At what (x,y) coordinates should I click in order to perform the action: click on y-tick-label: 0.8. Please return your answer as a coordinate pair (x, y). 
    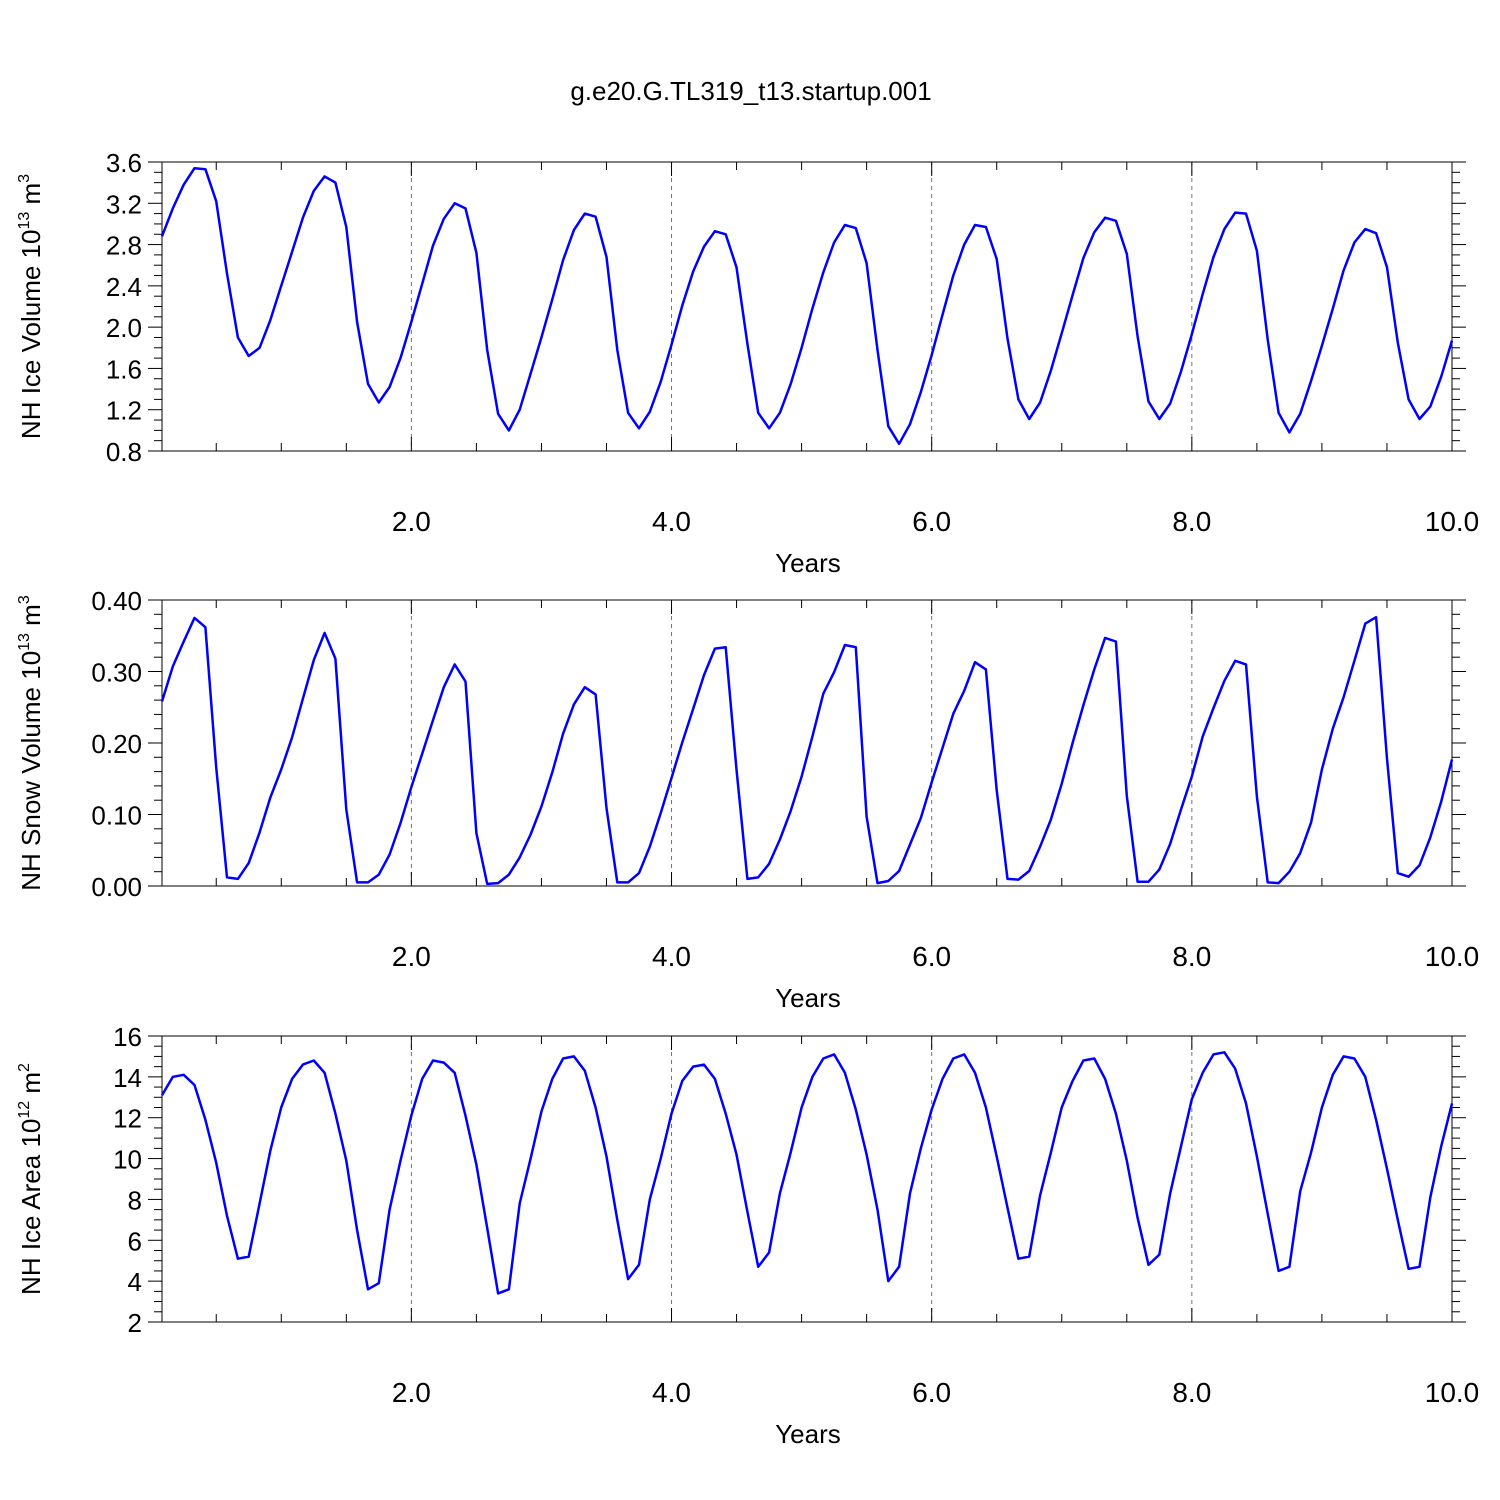
    Looking at the image, I should click on (124, 452).